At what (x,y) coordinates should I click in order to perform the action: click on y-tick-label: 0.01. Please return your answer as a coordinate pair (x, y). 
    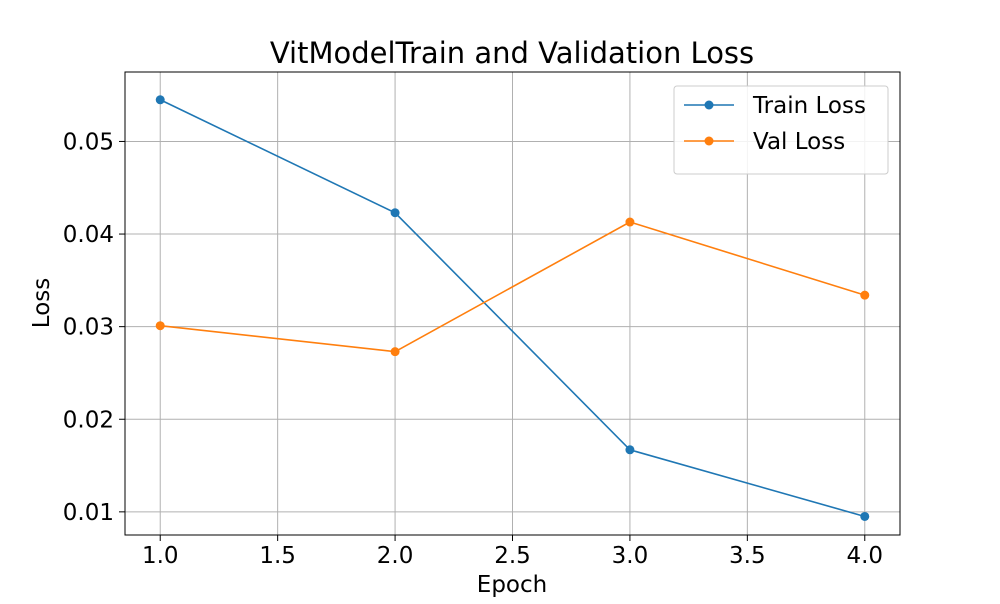
    Looking at the image, I should click on (88, 513).